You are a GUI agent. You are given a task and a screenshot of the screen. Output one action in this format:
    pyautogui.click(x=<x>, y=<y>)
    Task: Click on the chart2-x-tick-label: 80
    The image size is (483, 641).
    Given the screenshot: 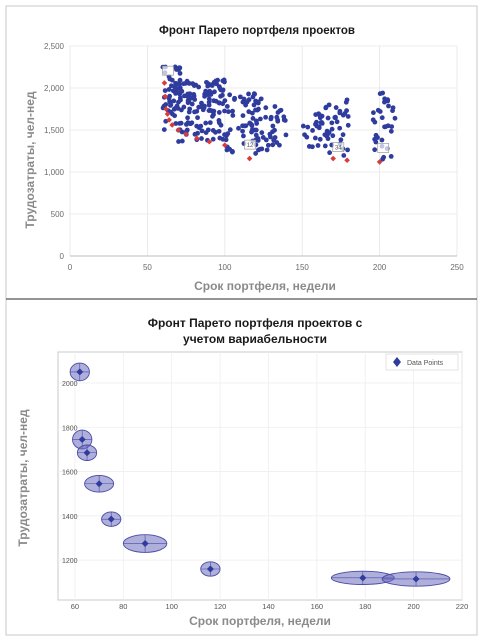 What is the action you would take?
    pyautogui.click(x=123, y=606)
    